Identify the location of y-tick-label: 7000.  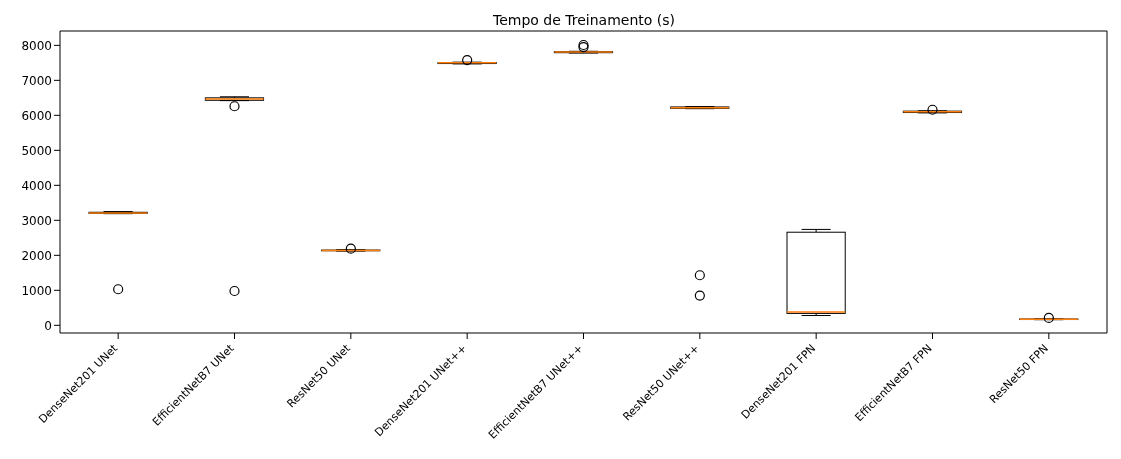
(36, 80).